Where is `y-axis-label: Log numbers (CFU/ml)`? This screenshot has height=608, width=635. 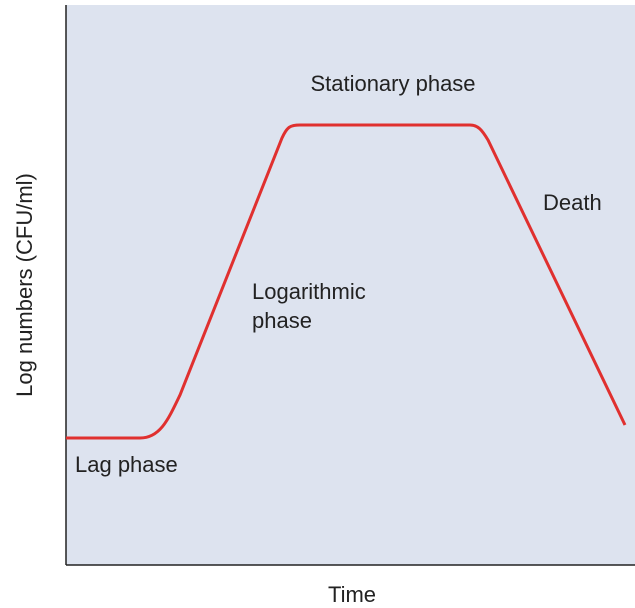
y-axis-label: Log numbers (CFU/ml) is located at coordinates (24, 285).